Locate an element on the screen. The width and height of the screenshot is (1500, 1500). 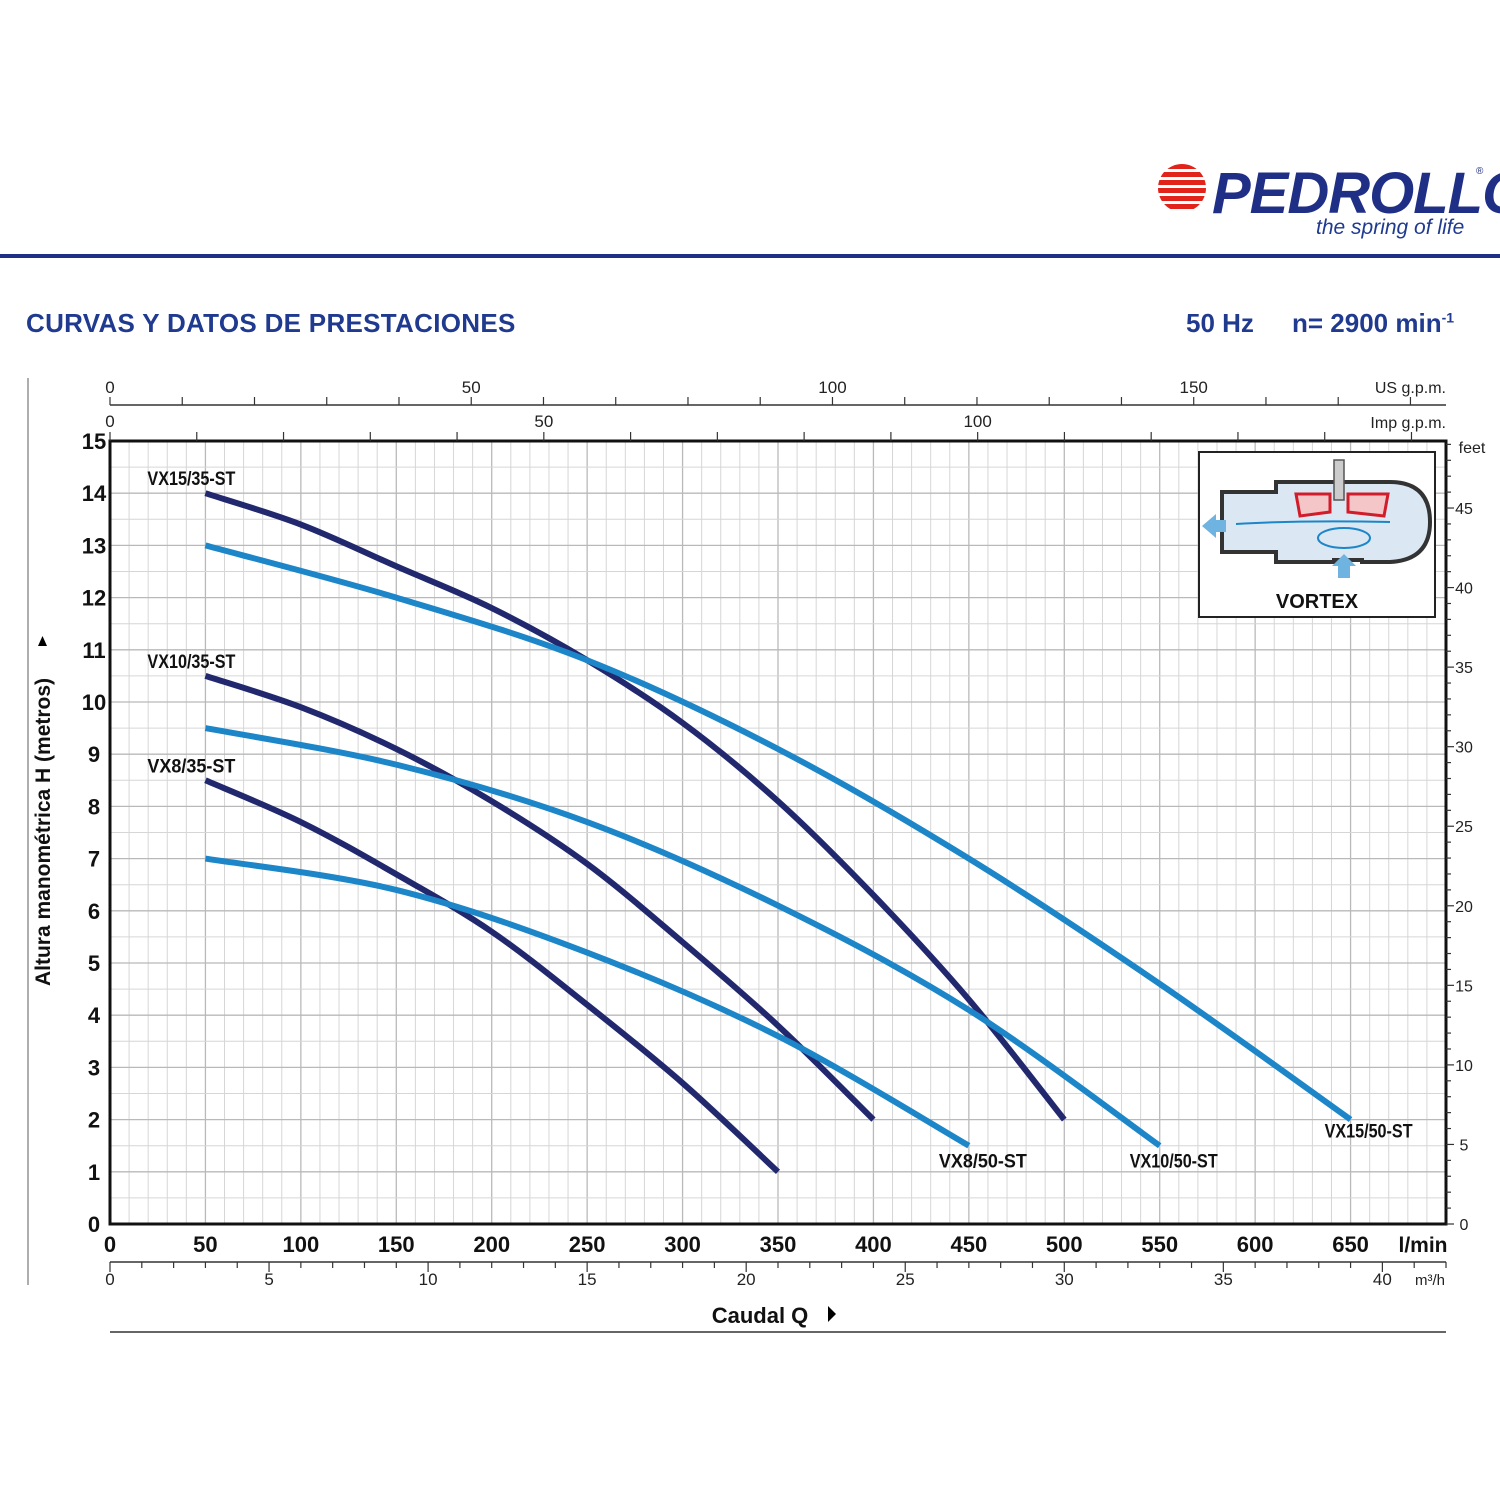
us-gpm-tick-label: 100 is located at coordinates (832, 387).